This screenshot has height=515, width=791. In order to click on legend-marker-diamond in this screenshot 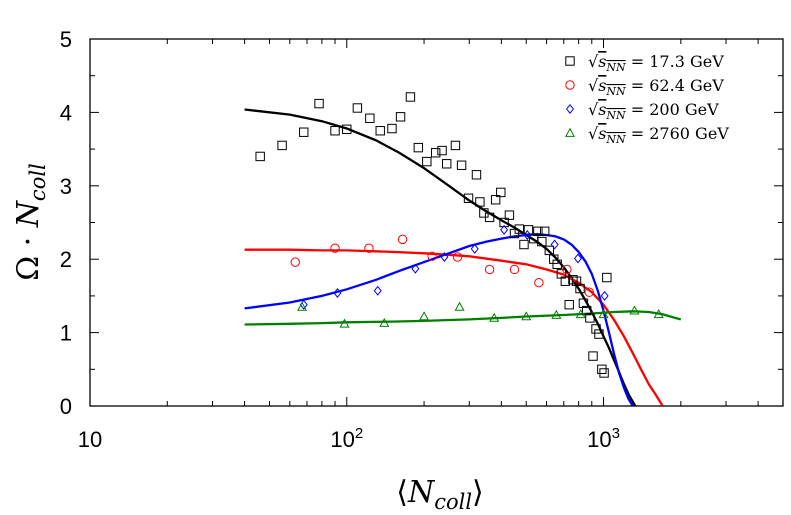, I will do `click(570, 109)`.